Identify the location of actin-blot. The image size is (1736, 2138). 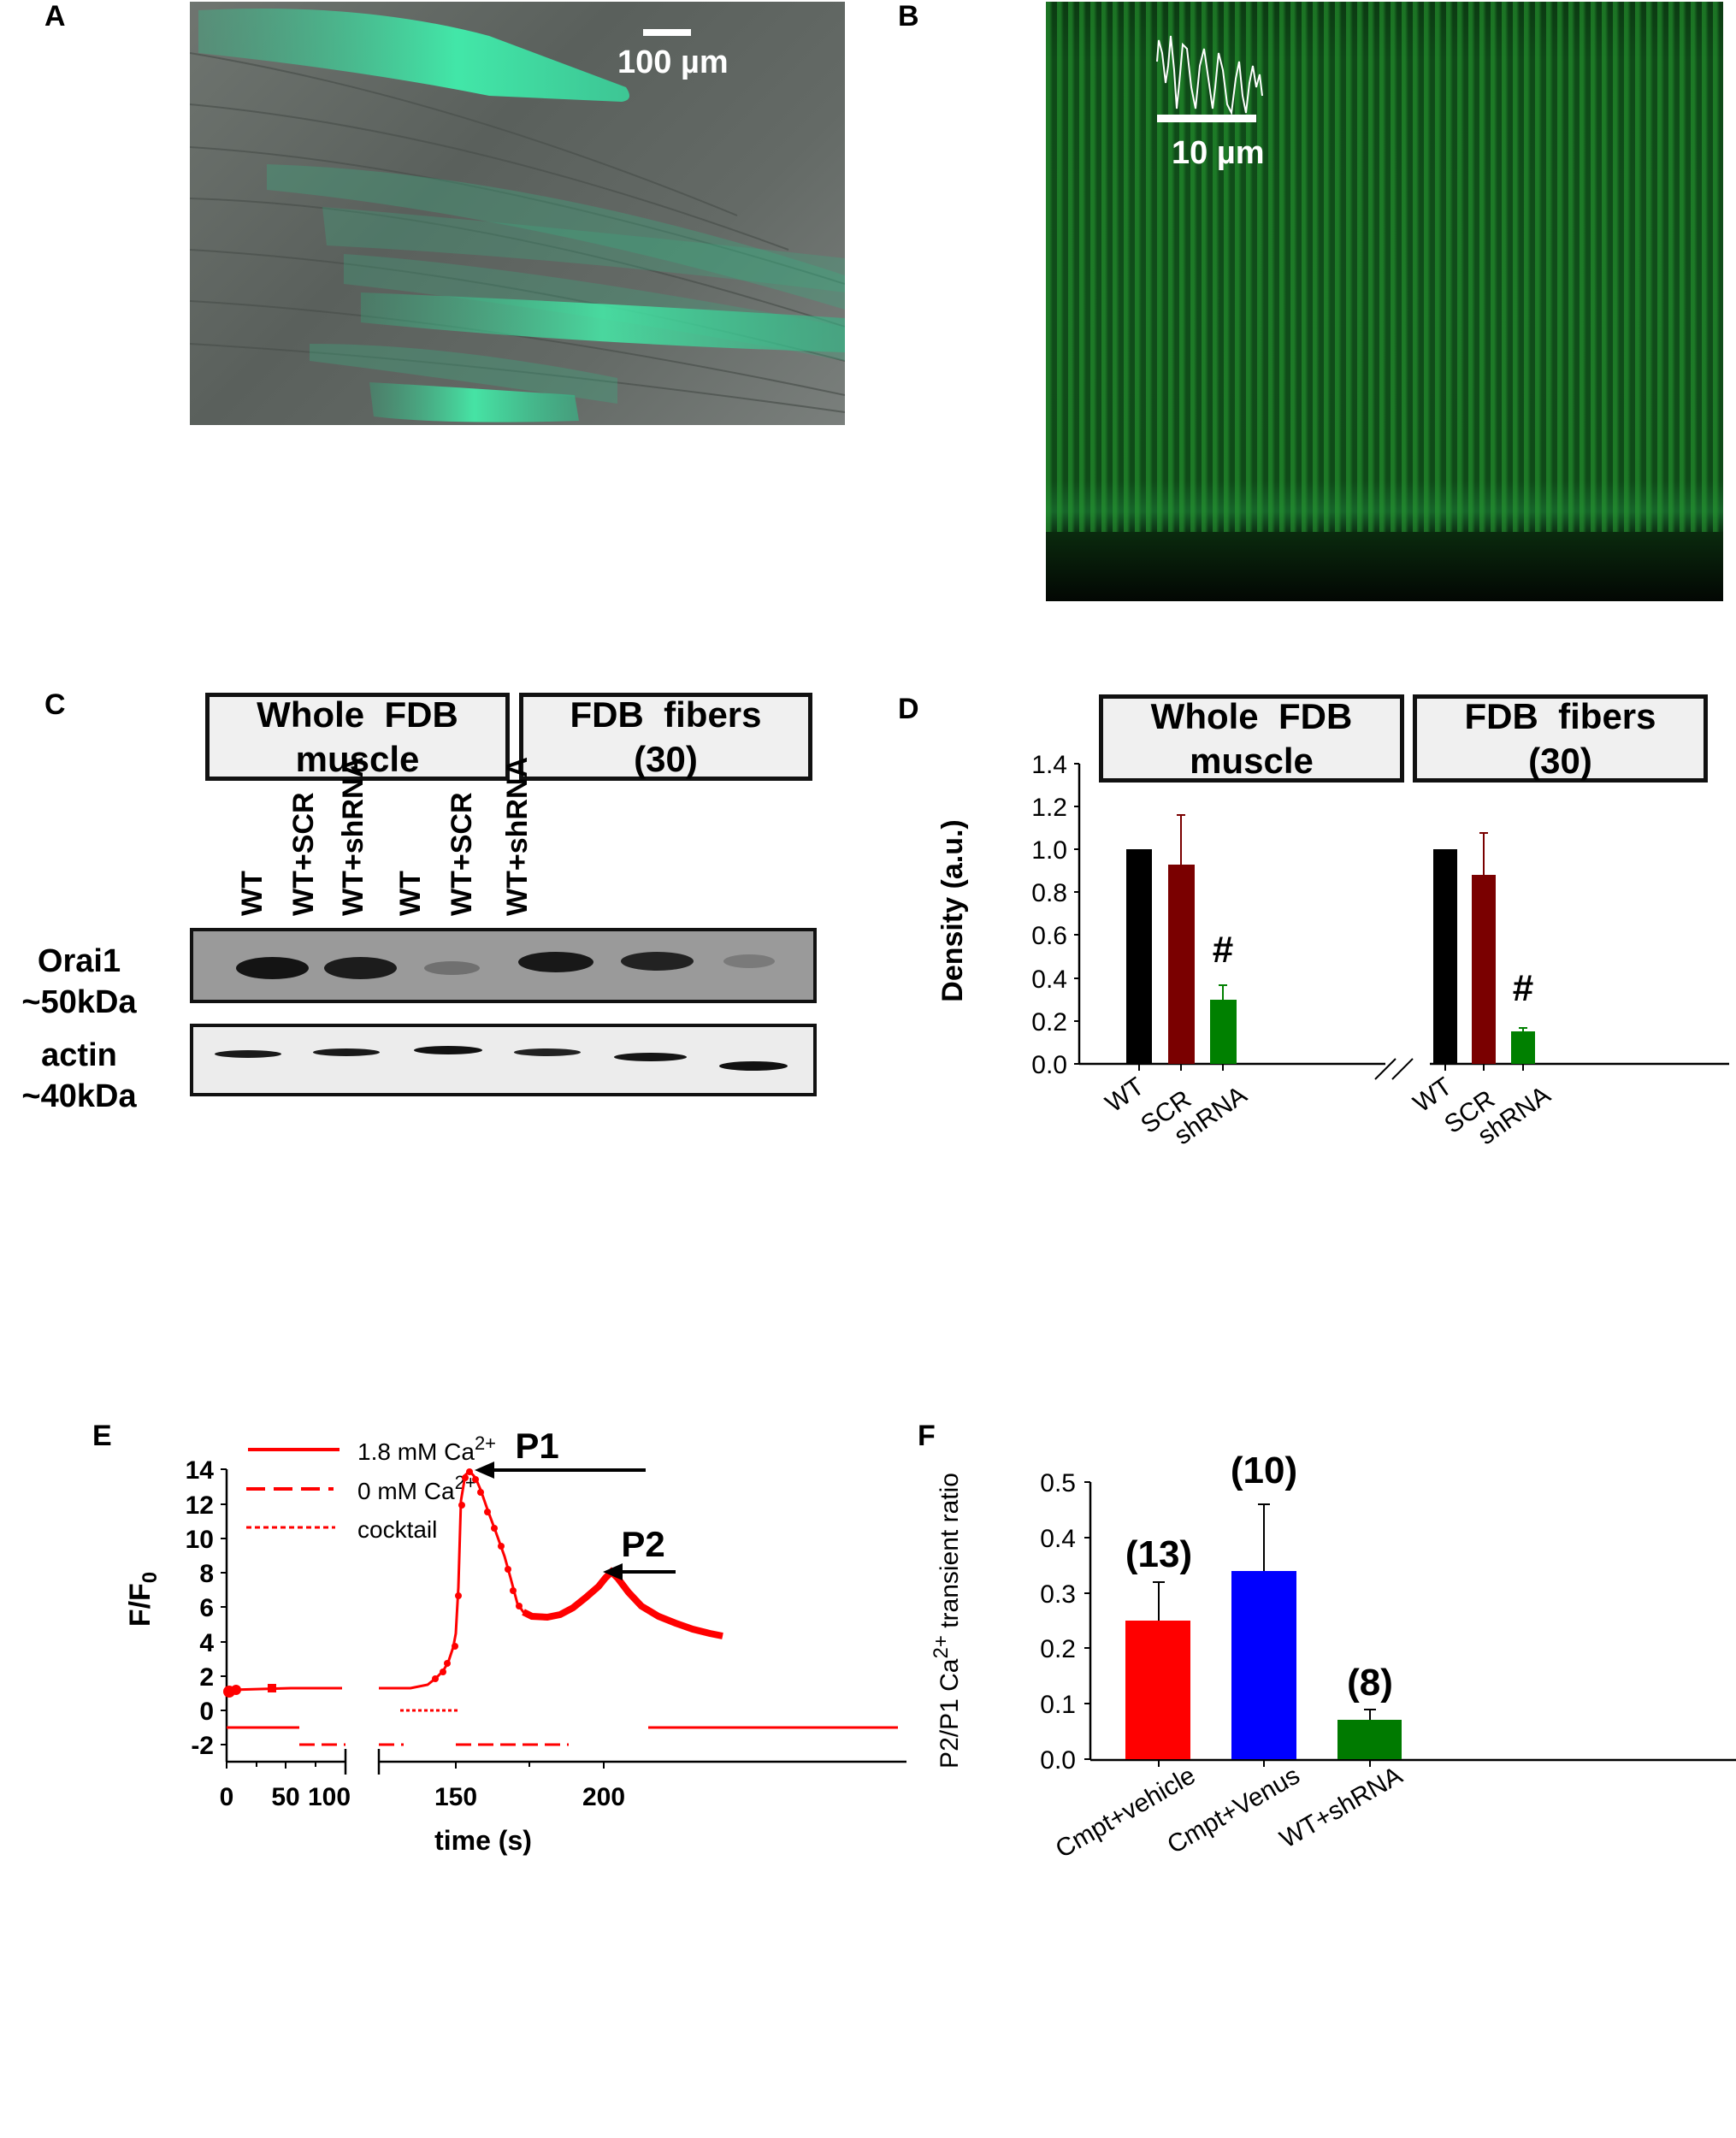
(503, 1060).